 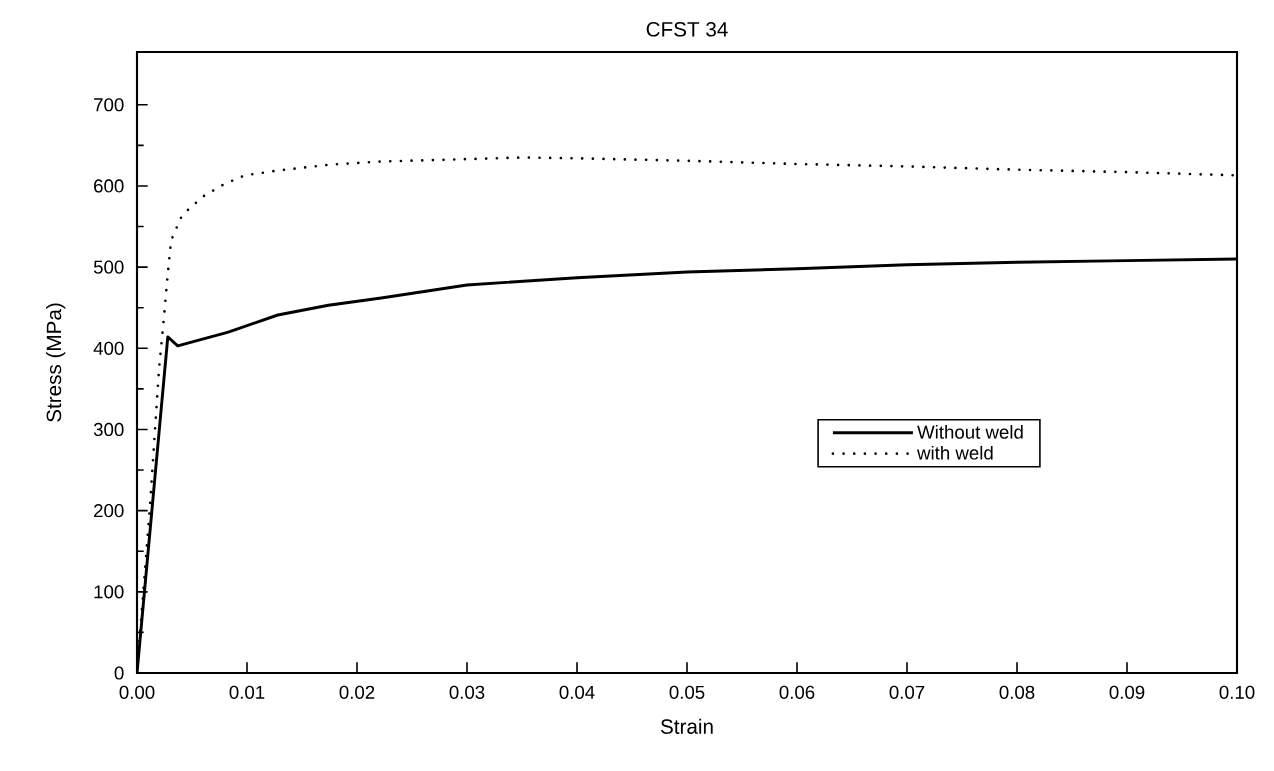 What do you see at coordinates (687, 692) in the screenshot?
I see `x-tick-label: 0.05` at bounding box center [687, 692].